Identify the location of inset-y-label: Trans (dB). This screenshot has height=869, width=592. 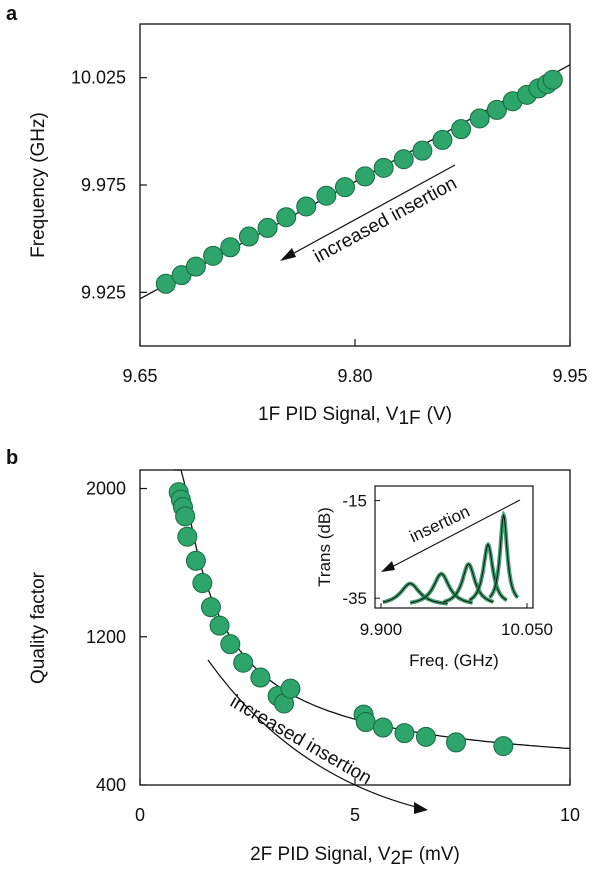
(324, 547).